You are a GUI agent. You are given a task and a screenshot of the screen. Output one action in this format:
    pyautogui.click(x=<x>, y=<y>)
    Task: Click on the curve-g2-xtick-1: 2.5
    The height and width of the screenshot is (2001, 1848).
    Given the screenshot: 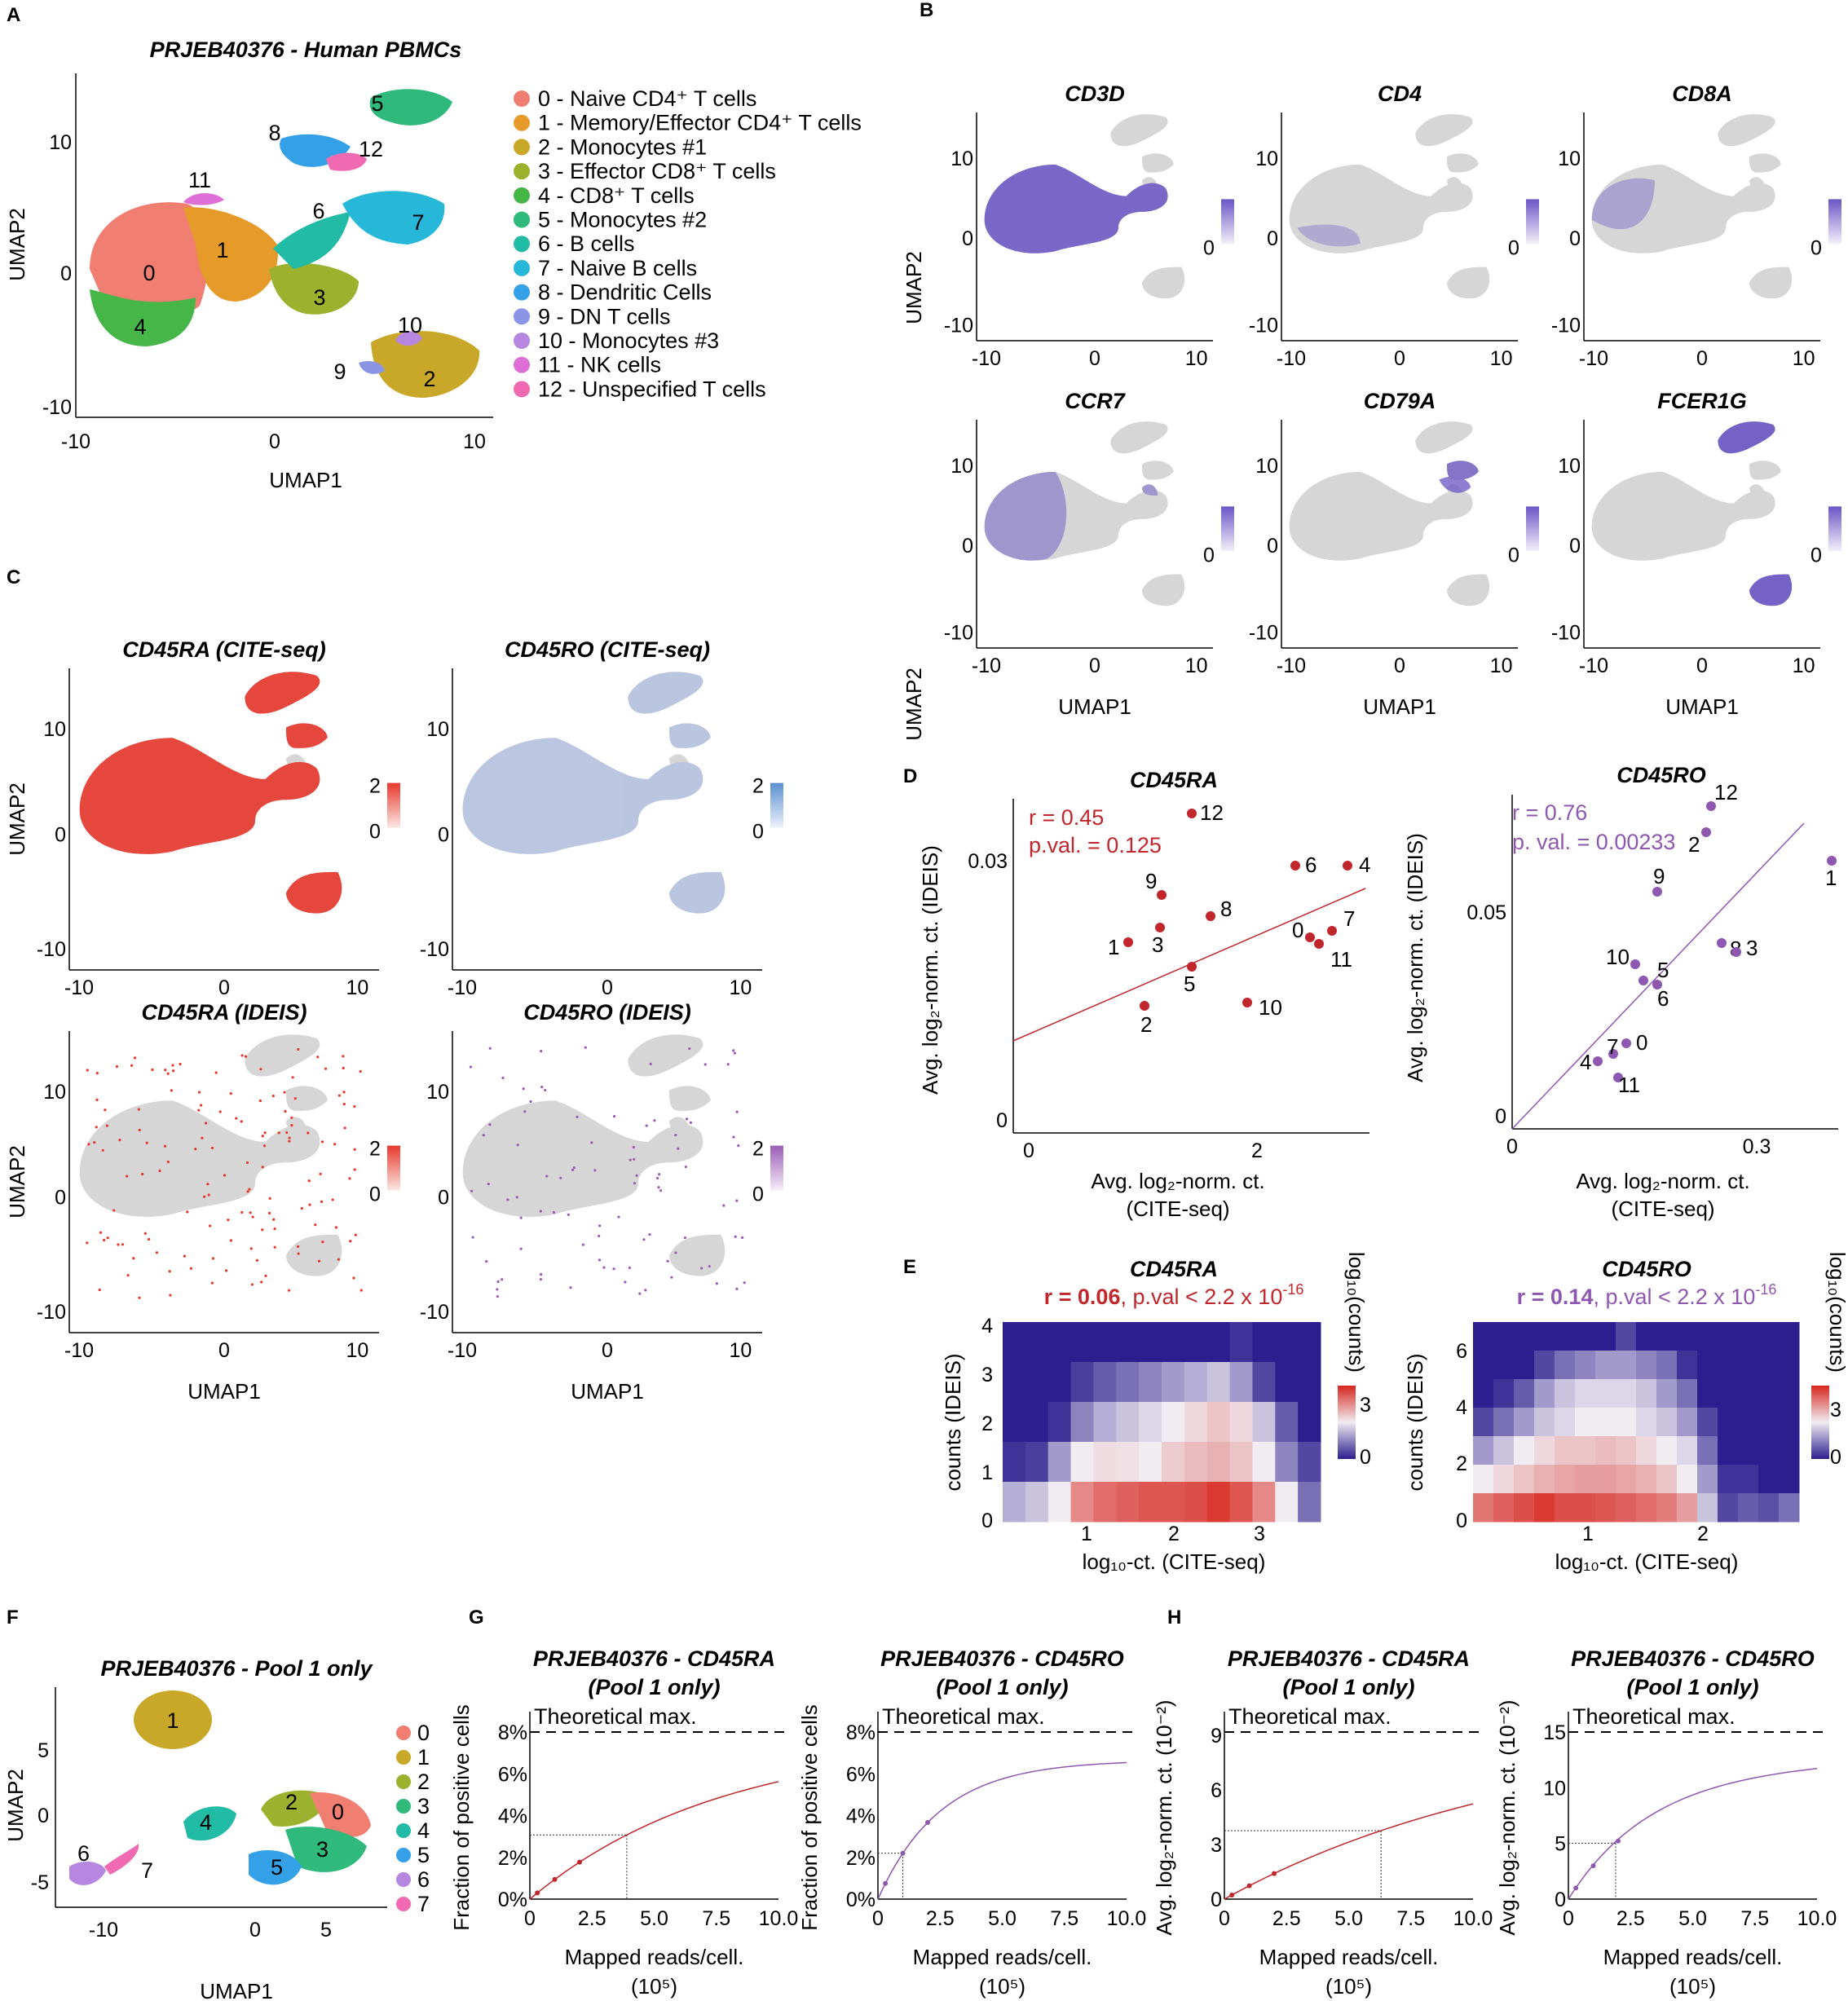 What is the action you would take?
    pyautogui.click(x=940, y=1918)
    